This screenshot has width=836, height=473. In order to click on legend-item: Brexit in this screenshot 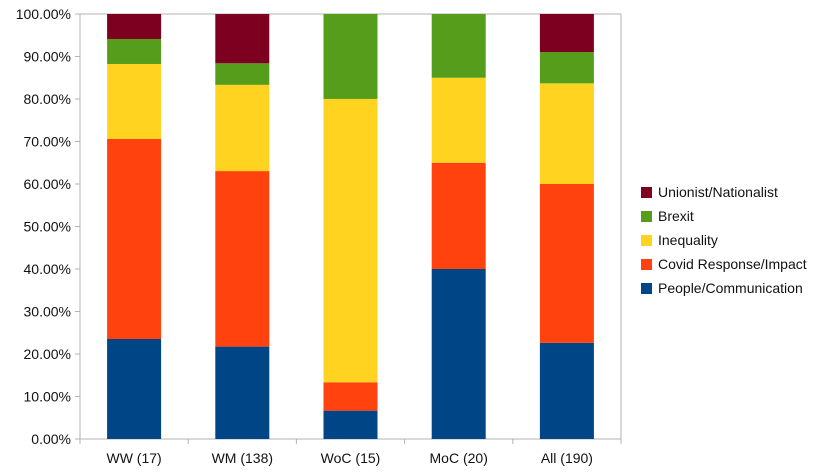, I will do `click(724, 216)`.